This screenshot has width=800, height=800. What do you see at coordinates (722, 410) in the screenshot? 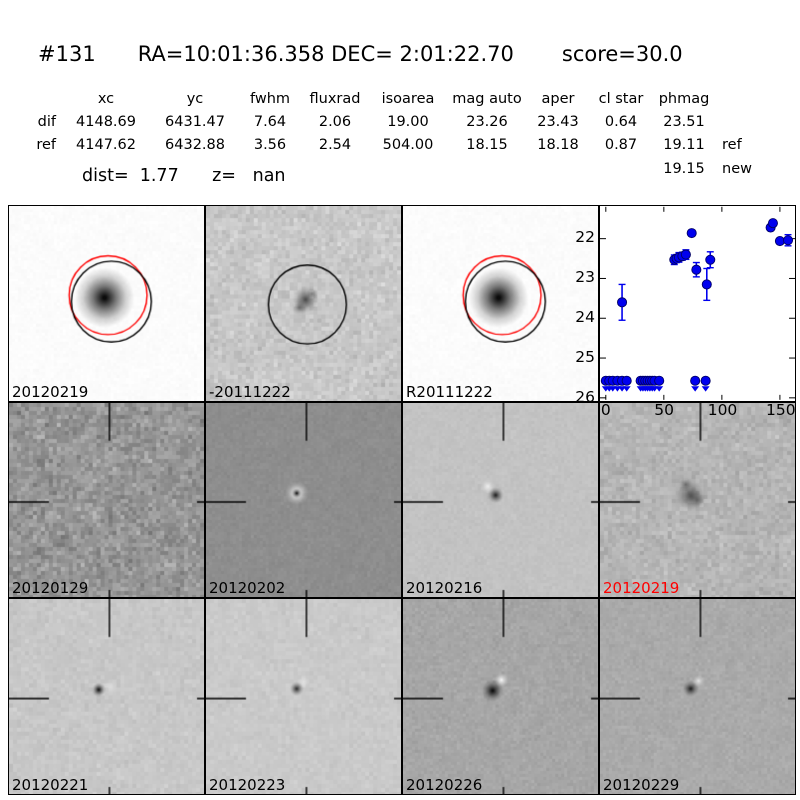
I see `x-axis-tick-label: 100` at bounding box center [722, 410].